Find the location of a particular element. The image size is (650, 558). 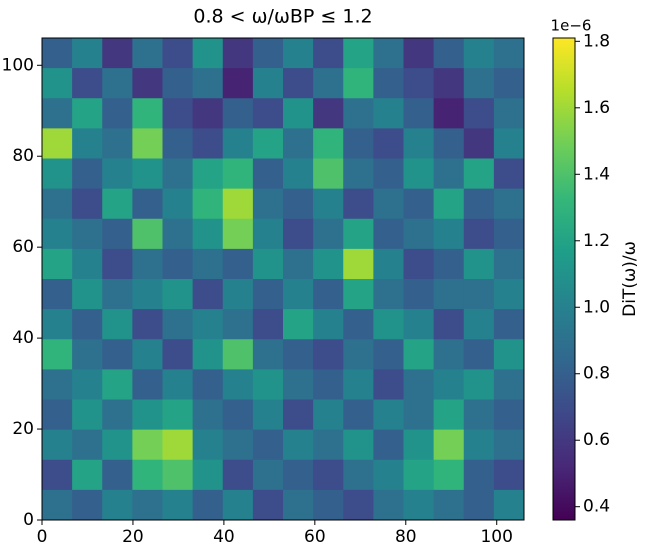

chart-title: 0.8 < ω/ωBP ≤ 1.2 is located at coordinates (282, 17).